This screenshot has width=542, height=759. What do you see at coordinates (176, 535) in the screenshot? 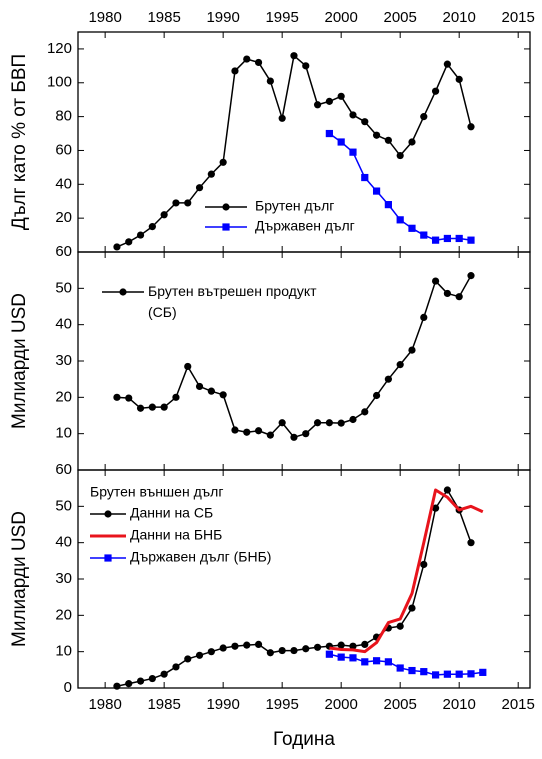
I see `legend-label: Данни на БНБ` at bounding box center [176, 535].